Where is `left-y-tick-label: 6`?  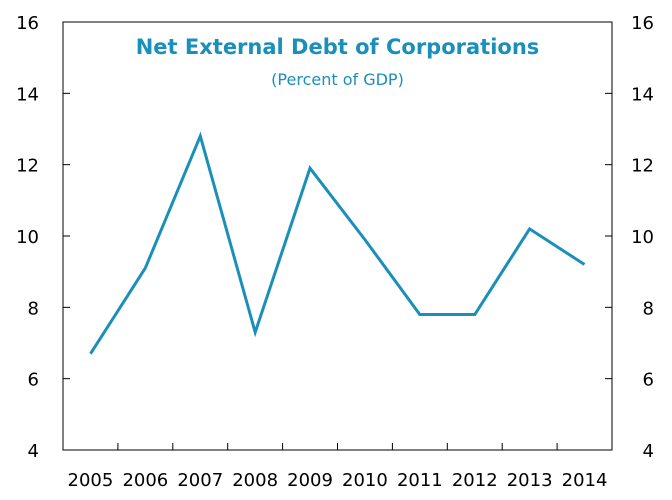
left-y-tick-label: 6 is located at coordinates (33, 380).